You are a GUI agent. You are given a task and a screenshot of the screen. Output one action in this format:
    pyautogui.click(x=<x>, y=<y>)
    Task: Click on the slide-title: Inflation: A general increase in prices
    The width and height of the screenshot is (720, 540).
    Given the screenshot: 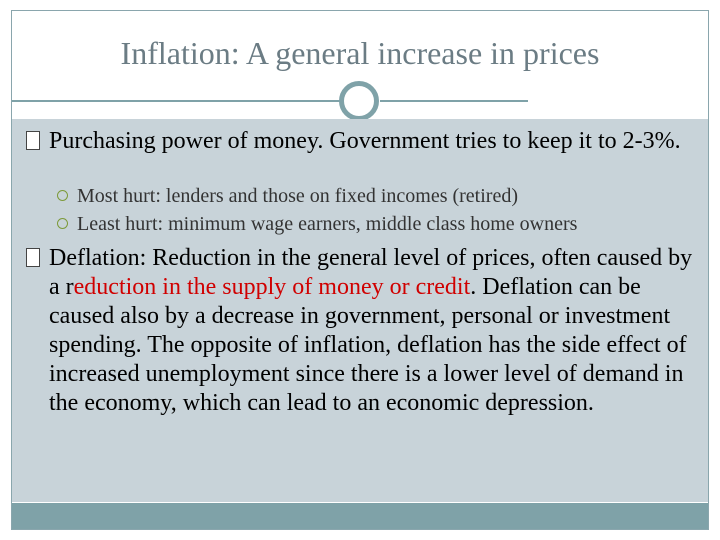 What is the action you would take?
    pyautogui.click(x=360, y=53)
    